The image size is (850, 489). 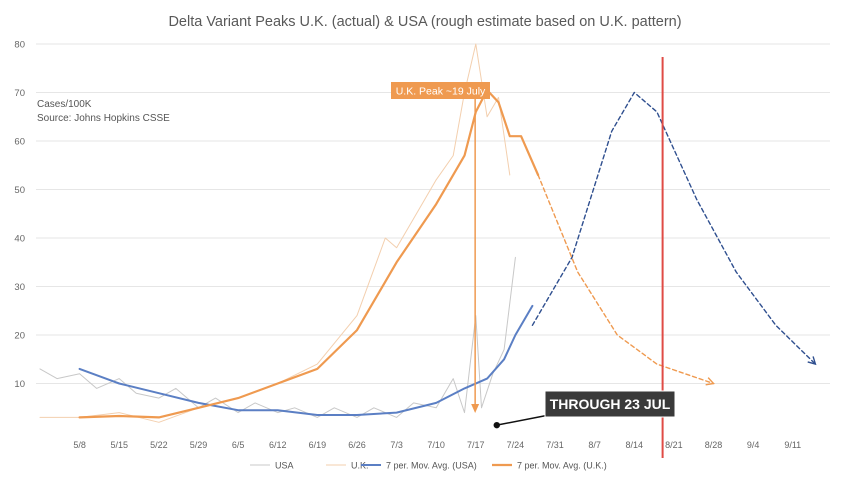 I want to click on y-tick-label: 50, so click(x=19, y=190).